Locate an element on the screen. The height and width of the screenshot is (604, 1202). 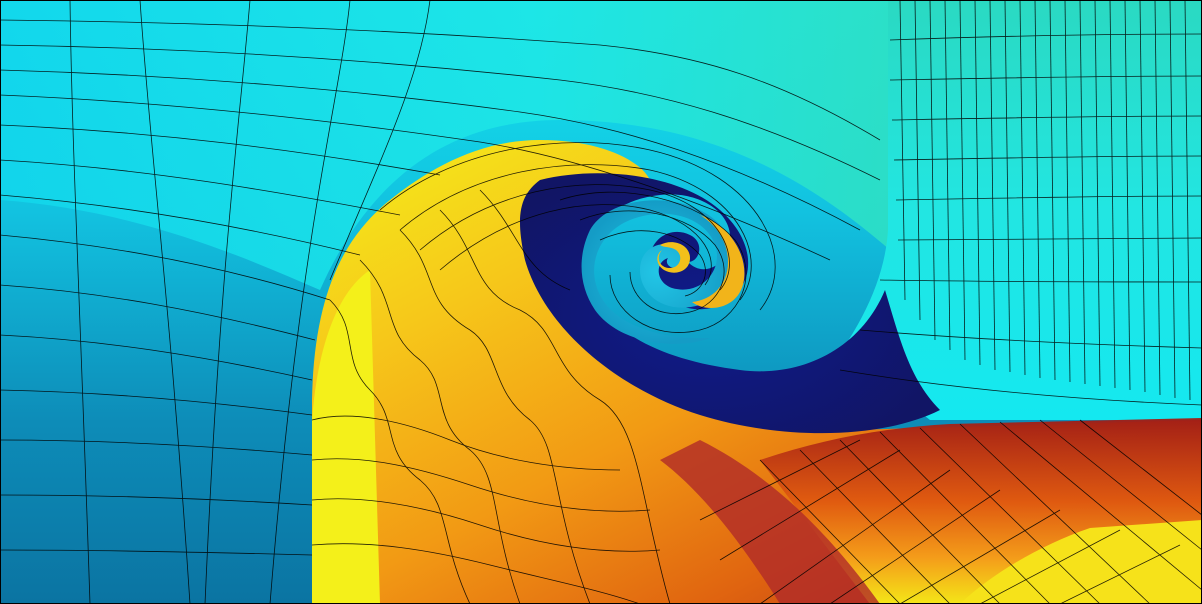
yellow-inner-spiral is located at coordinates (673, 257).